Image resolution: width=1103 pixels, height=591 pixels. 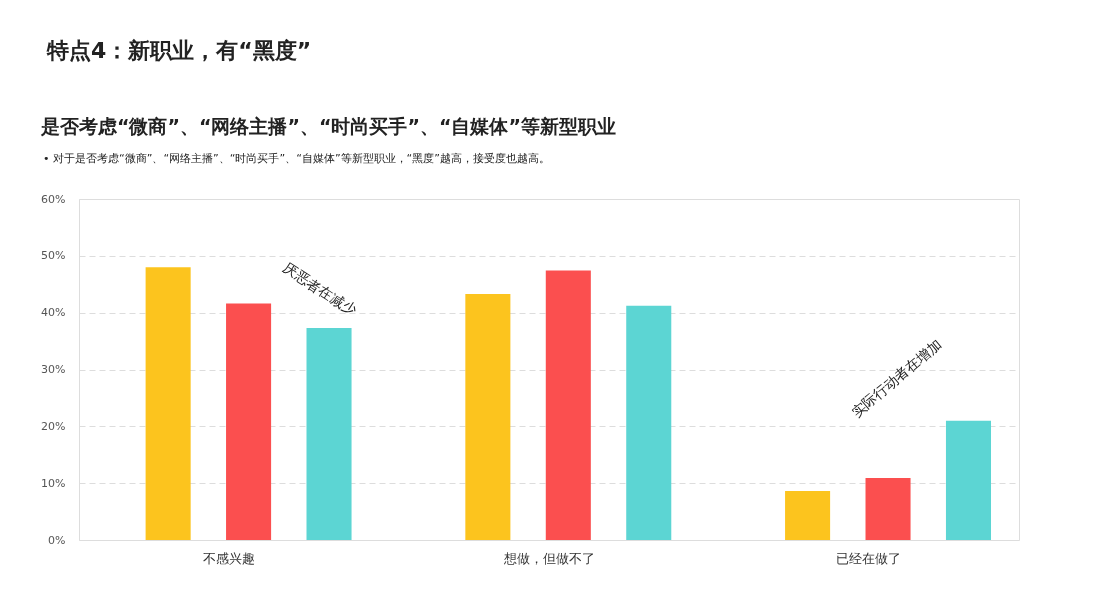 I want to click on x-tick-label: 已经在做了, so click(x=869, y=558).